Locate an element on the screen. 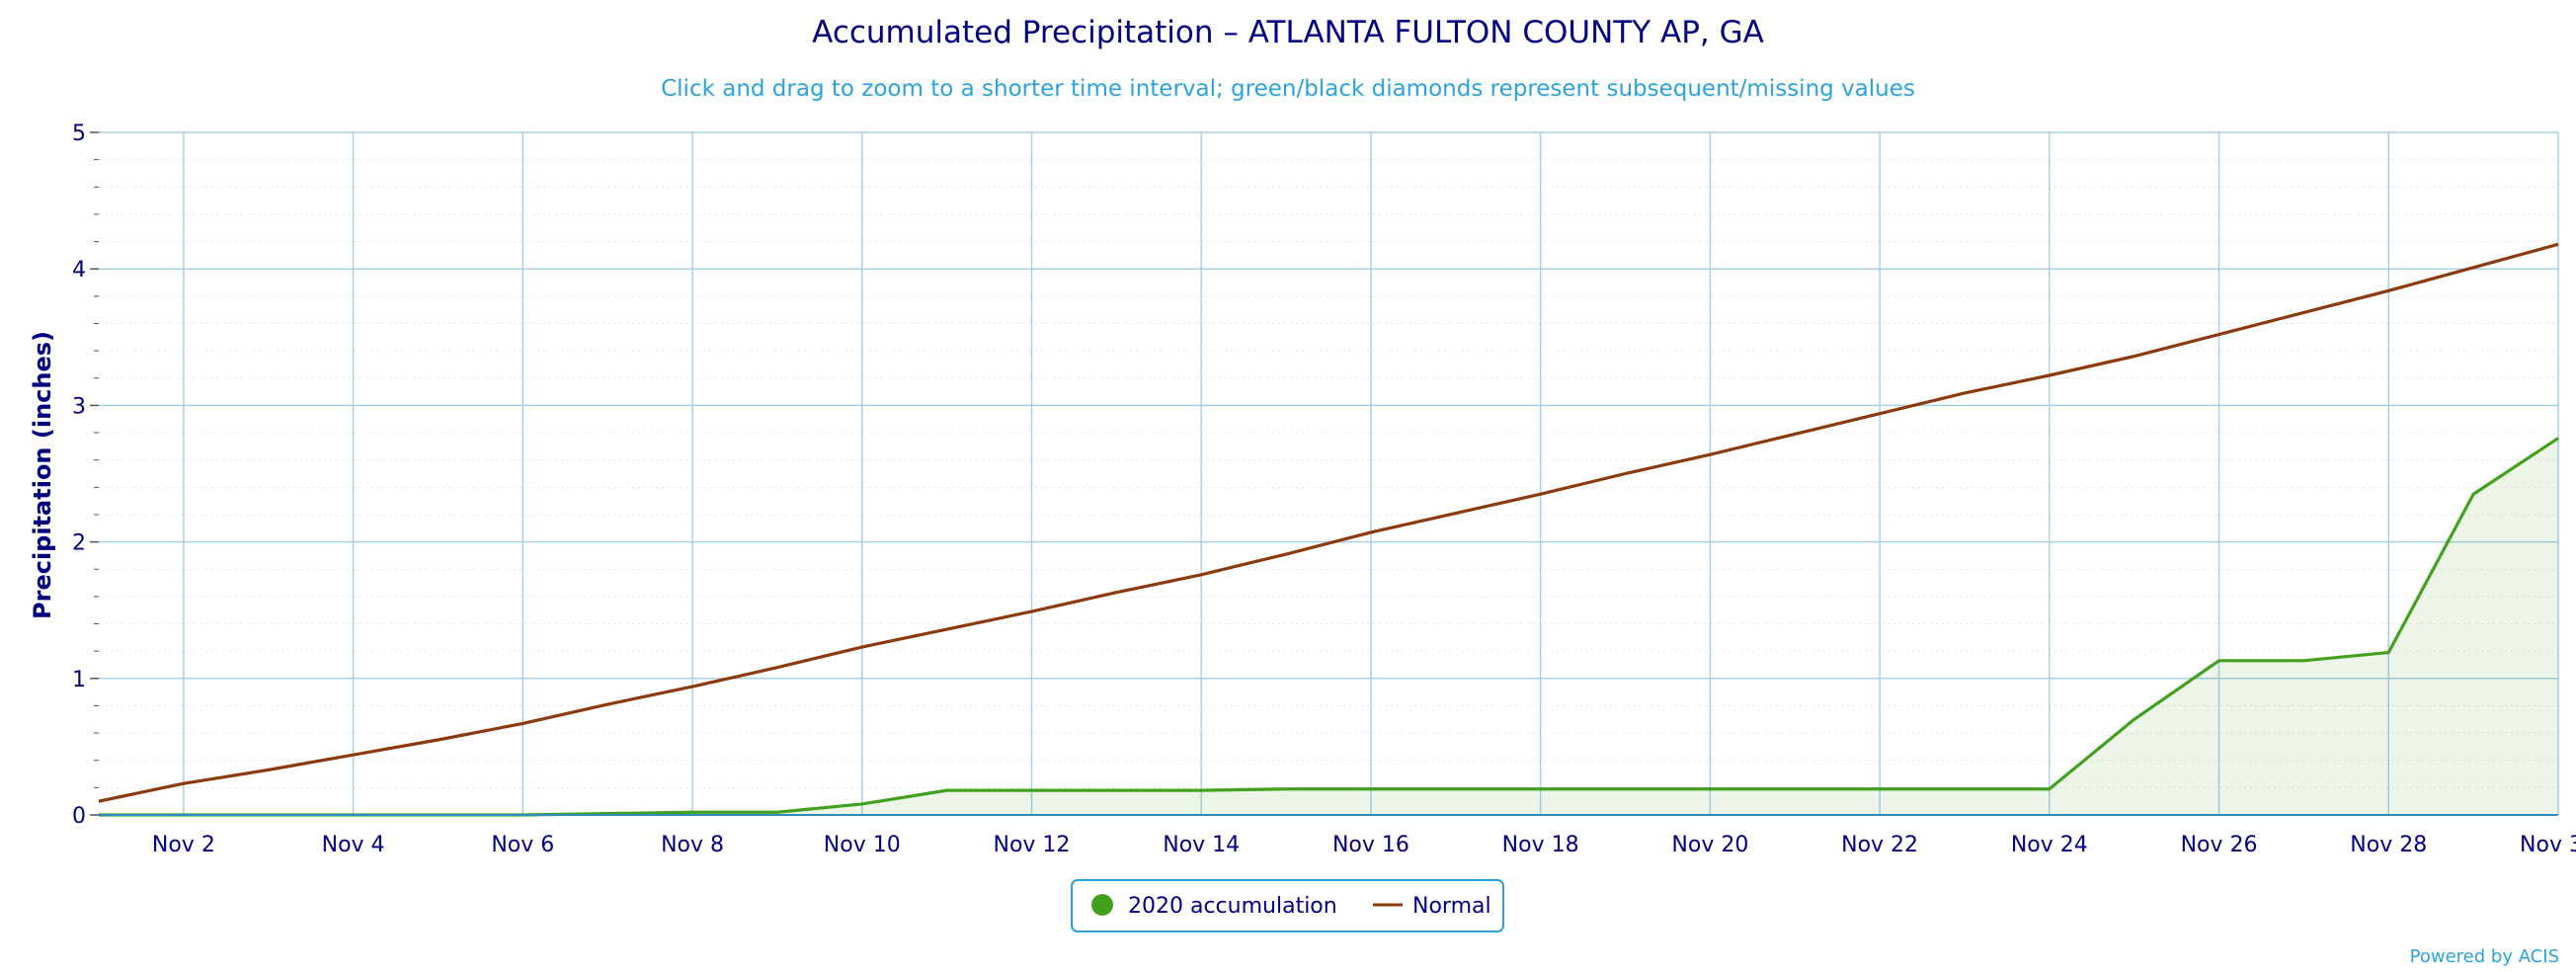 Image resolution: width=2576 pixels, height=972 pixels. y-axis-ticks: 0 1 2 3 4 5 is located at coordinates (85, 475).